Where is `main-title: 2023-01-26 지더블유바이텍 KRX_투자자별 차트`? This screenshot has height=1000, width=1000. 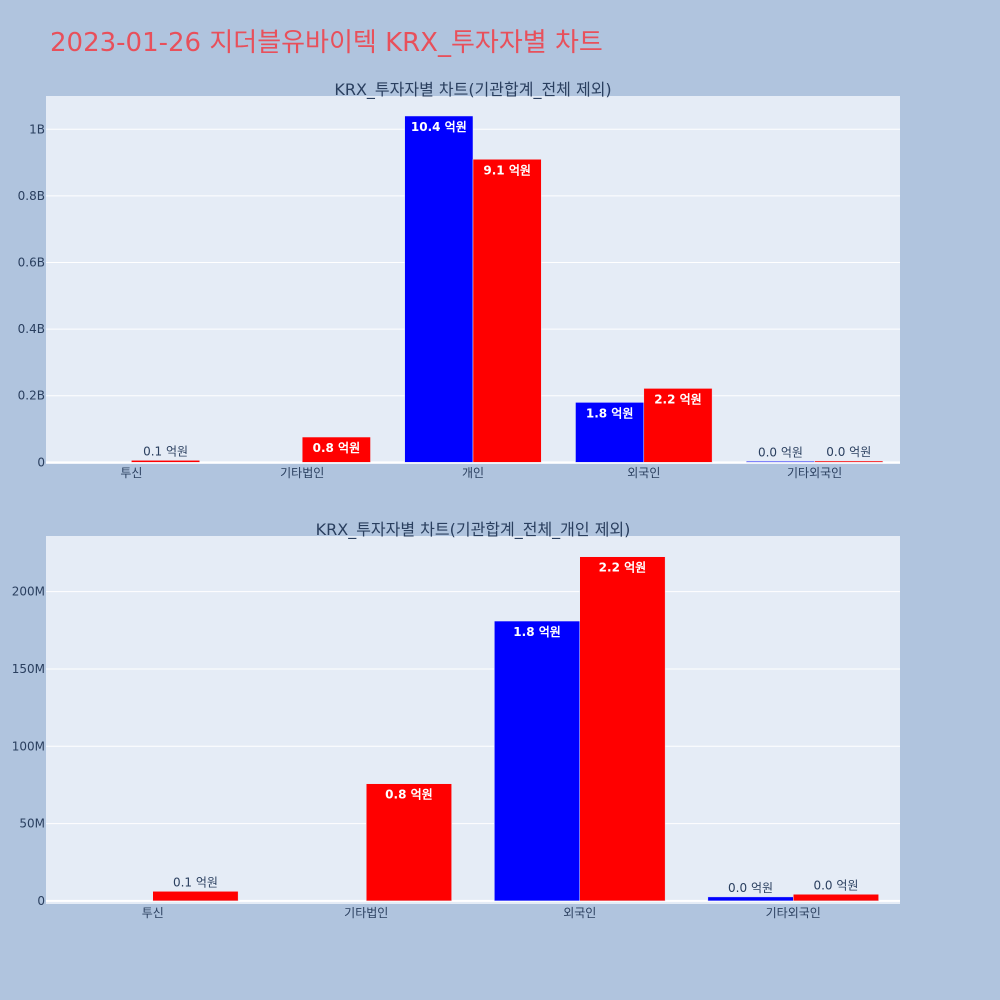 main-title: 2023-01-26 지더블유바이텍 KRX_투자자별 차트 is located at coordinates (326, 43).